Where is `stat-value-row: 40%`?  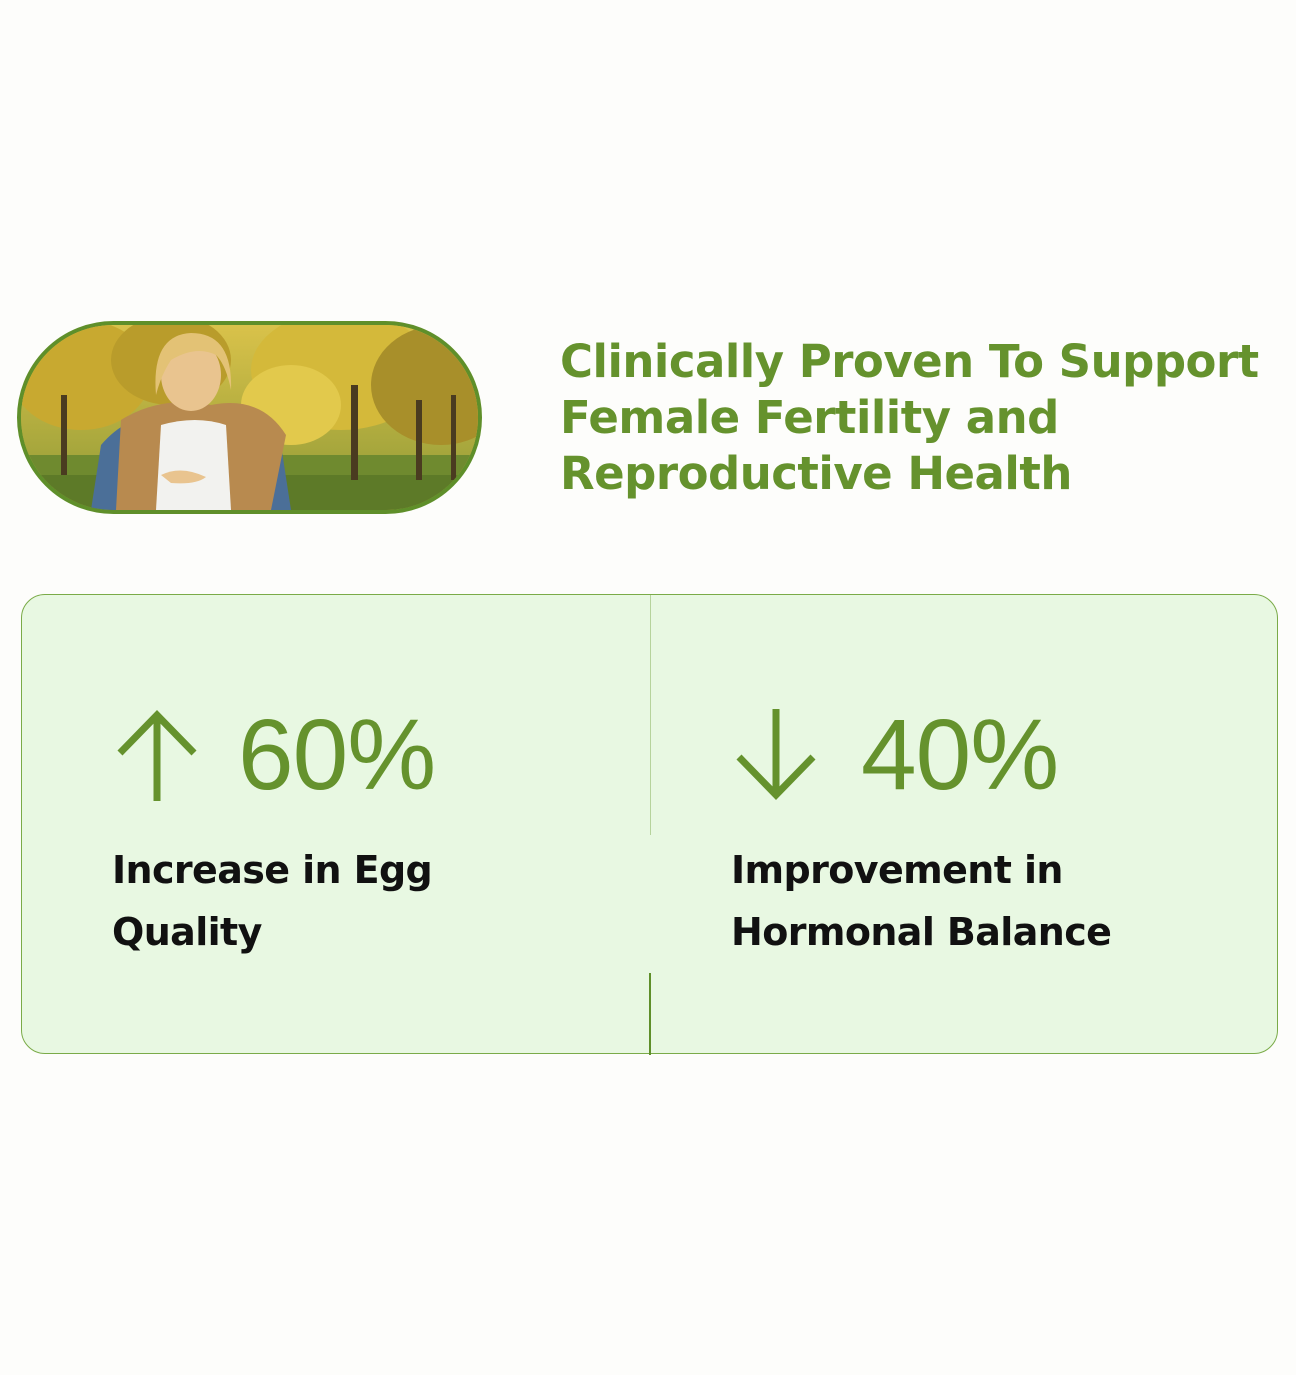
stat-value-row: 40% is located at coordinates (966, 755).